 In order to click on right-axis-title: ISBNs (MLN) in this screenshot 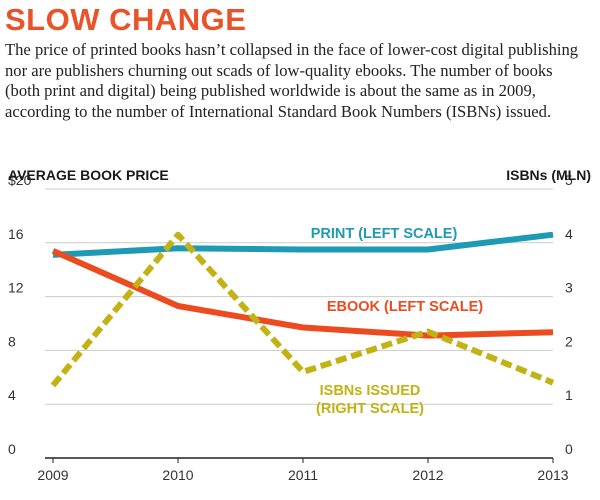, I will do `click(548, 175)`.